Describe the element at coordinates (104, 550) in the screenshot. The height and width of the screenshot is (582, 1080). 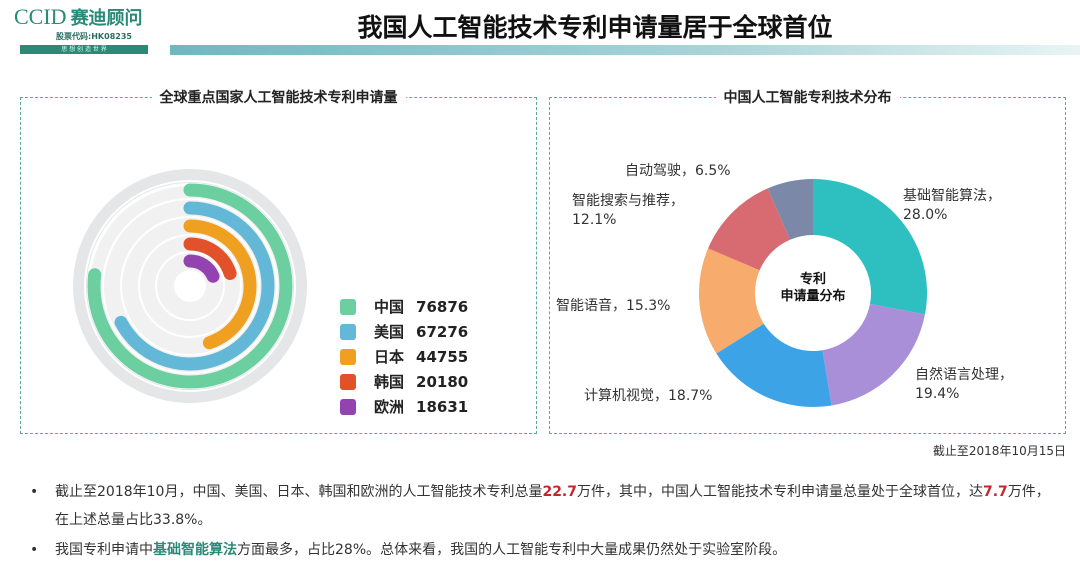
I see `bullet-text: 我国专利申请中` at that location.